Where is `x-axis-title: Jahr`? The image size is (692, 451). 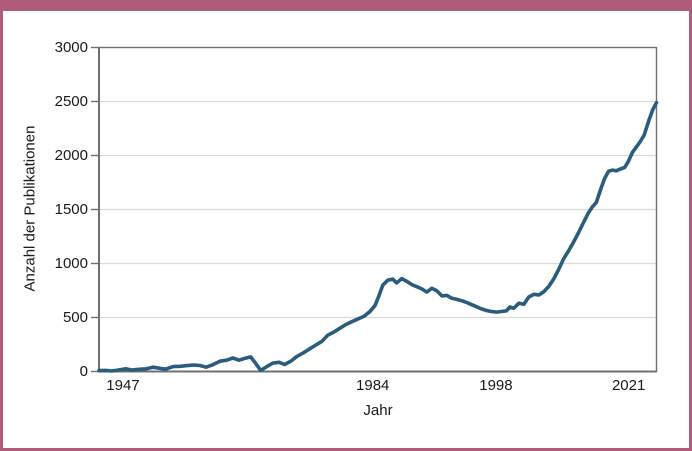
x-axis-title: Jahr is located at coordinates (378, 410).